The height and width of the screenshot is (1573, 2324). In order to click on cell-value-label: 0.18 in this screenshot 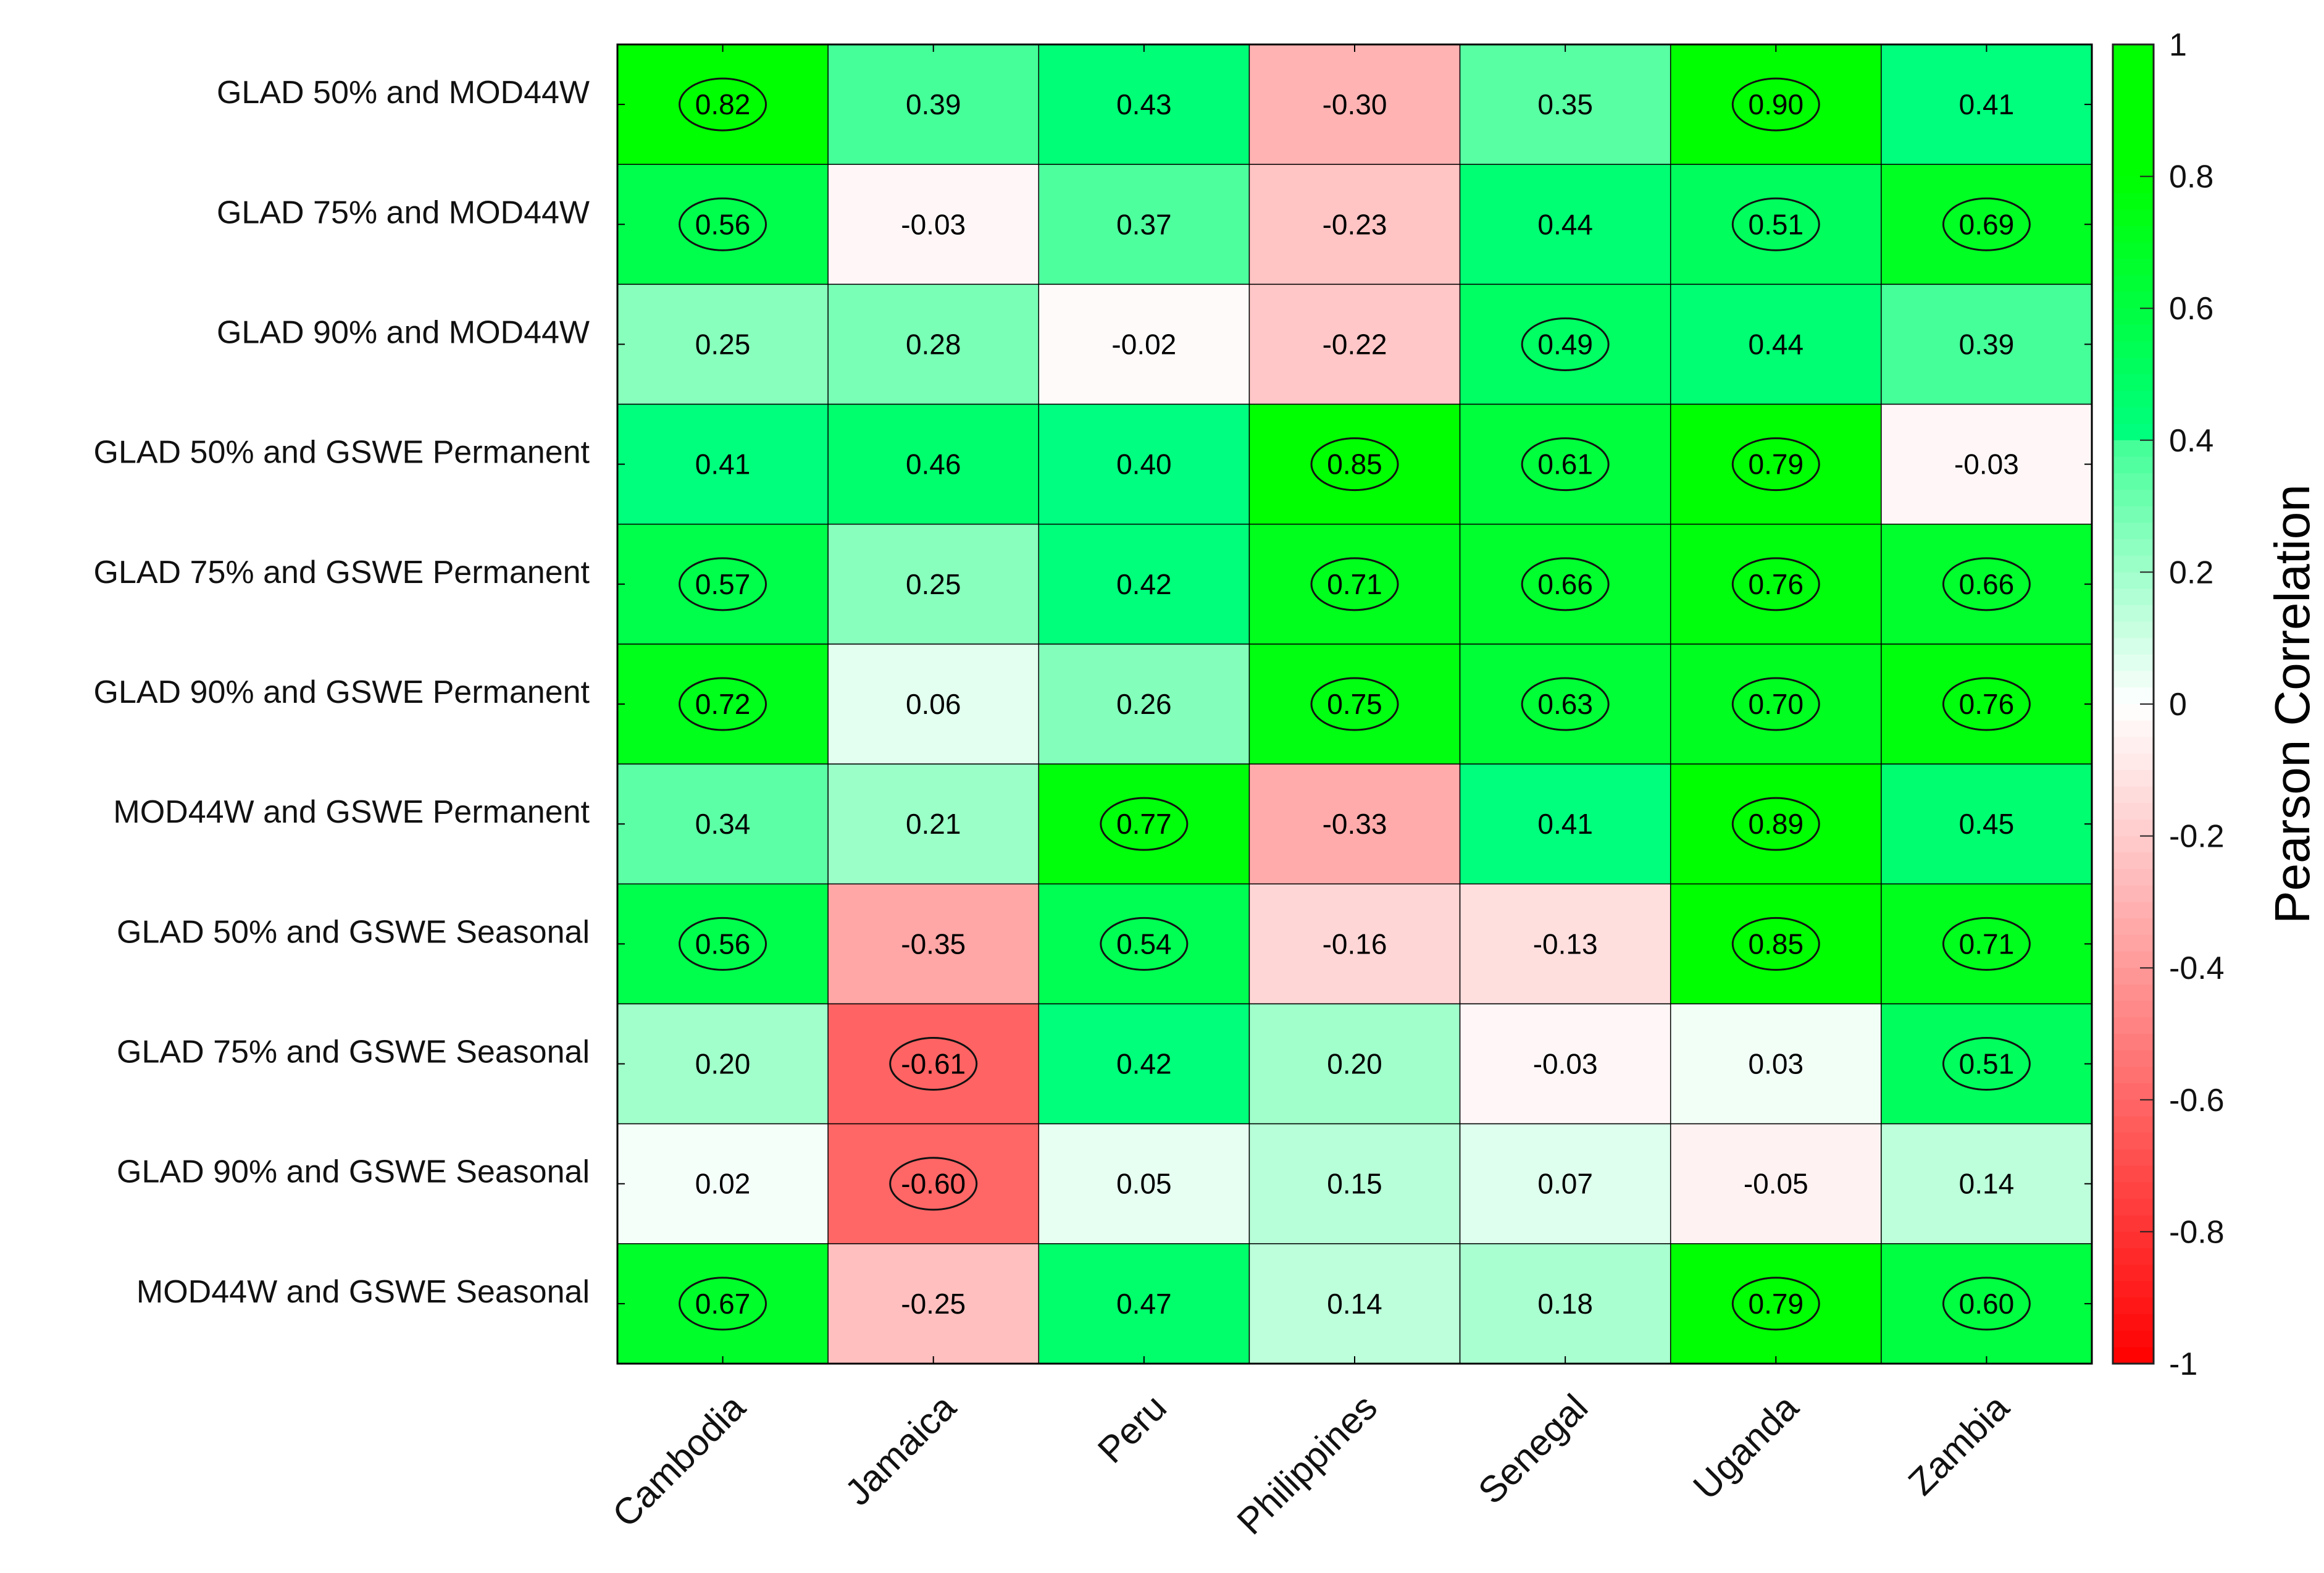, I will do `click(1565, 1304)`.